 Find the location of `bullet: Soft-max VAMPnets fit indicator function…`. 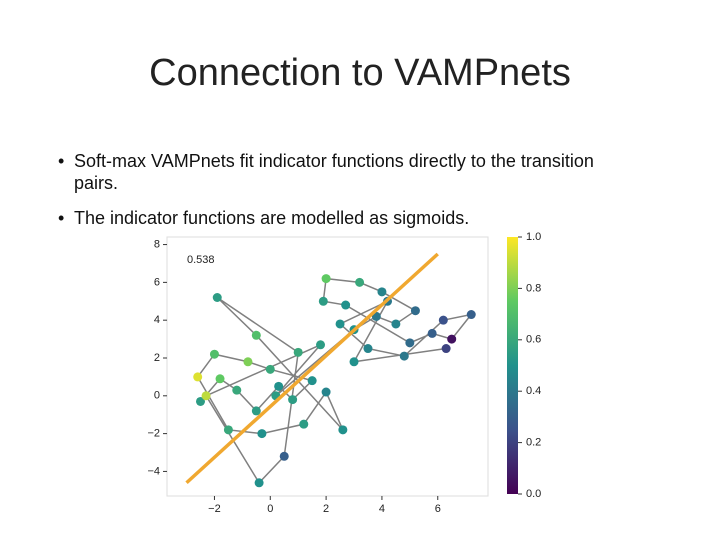

bullet: Soft-max VAMPnets fit indicator function… is located at coordinates (338, 172).